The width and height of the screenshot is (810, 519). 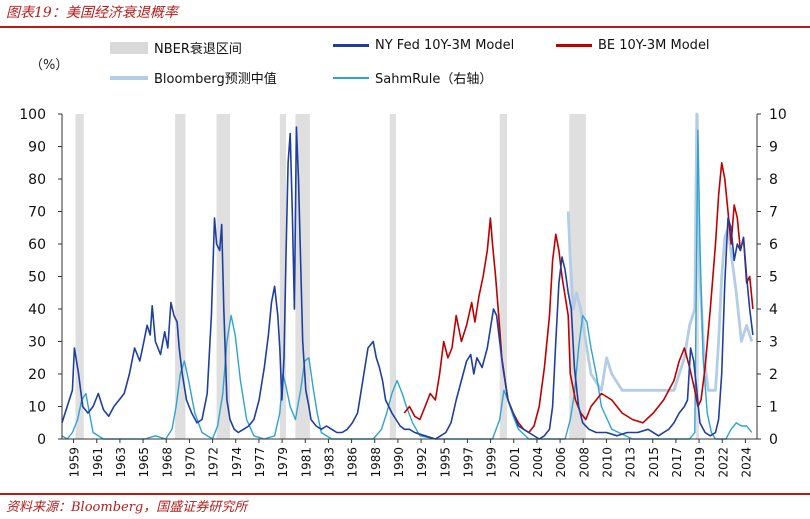 What do you see at coordinates (773, 310) in the screenshot?
I see `y-tick-label-right: 4` at bounding box center [773, 310].